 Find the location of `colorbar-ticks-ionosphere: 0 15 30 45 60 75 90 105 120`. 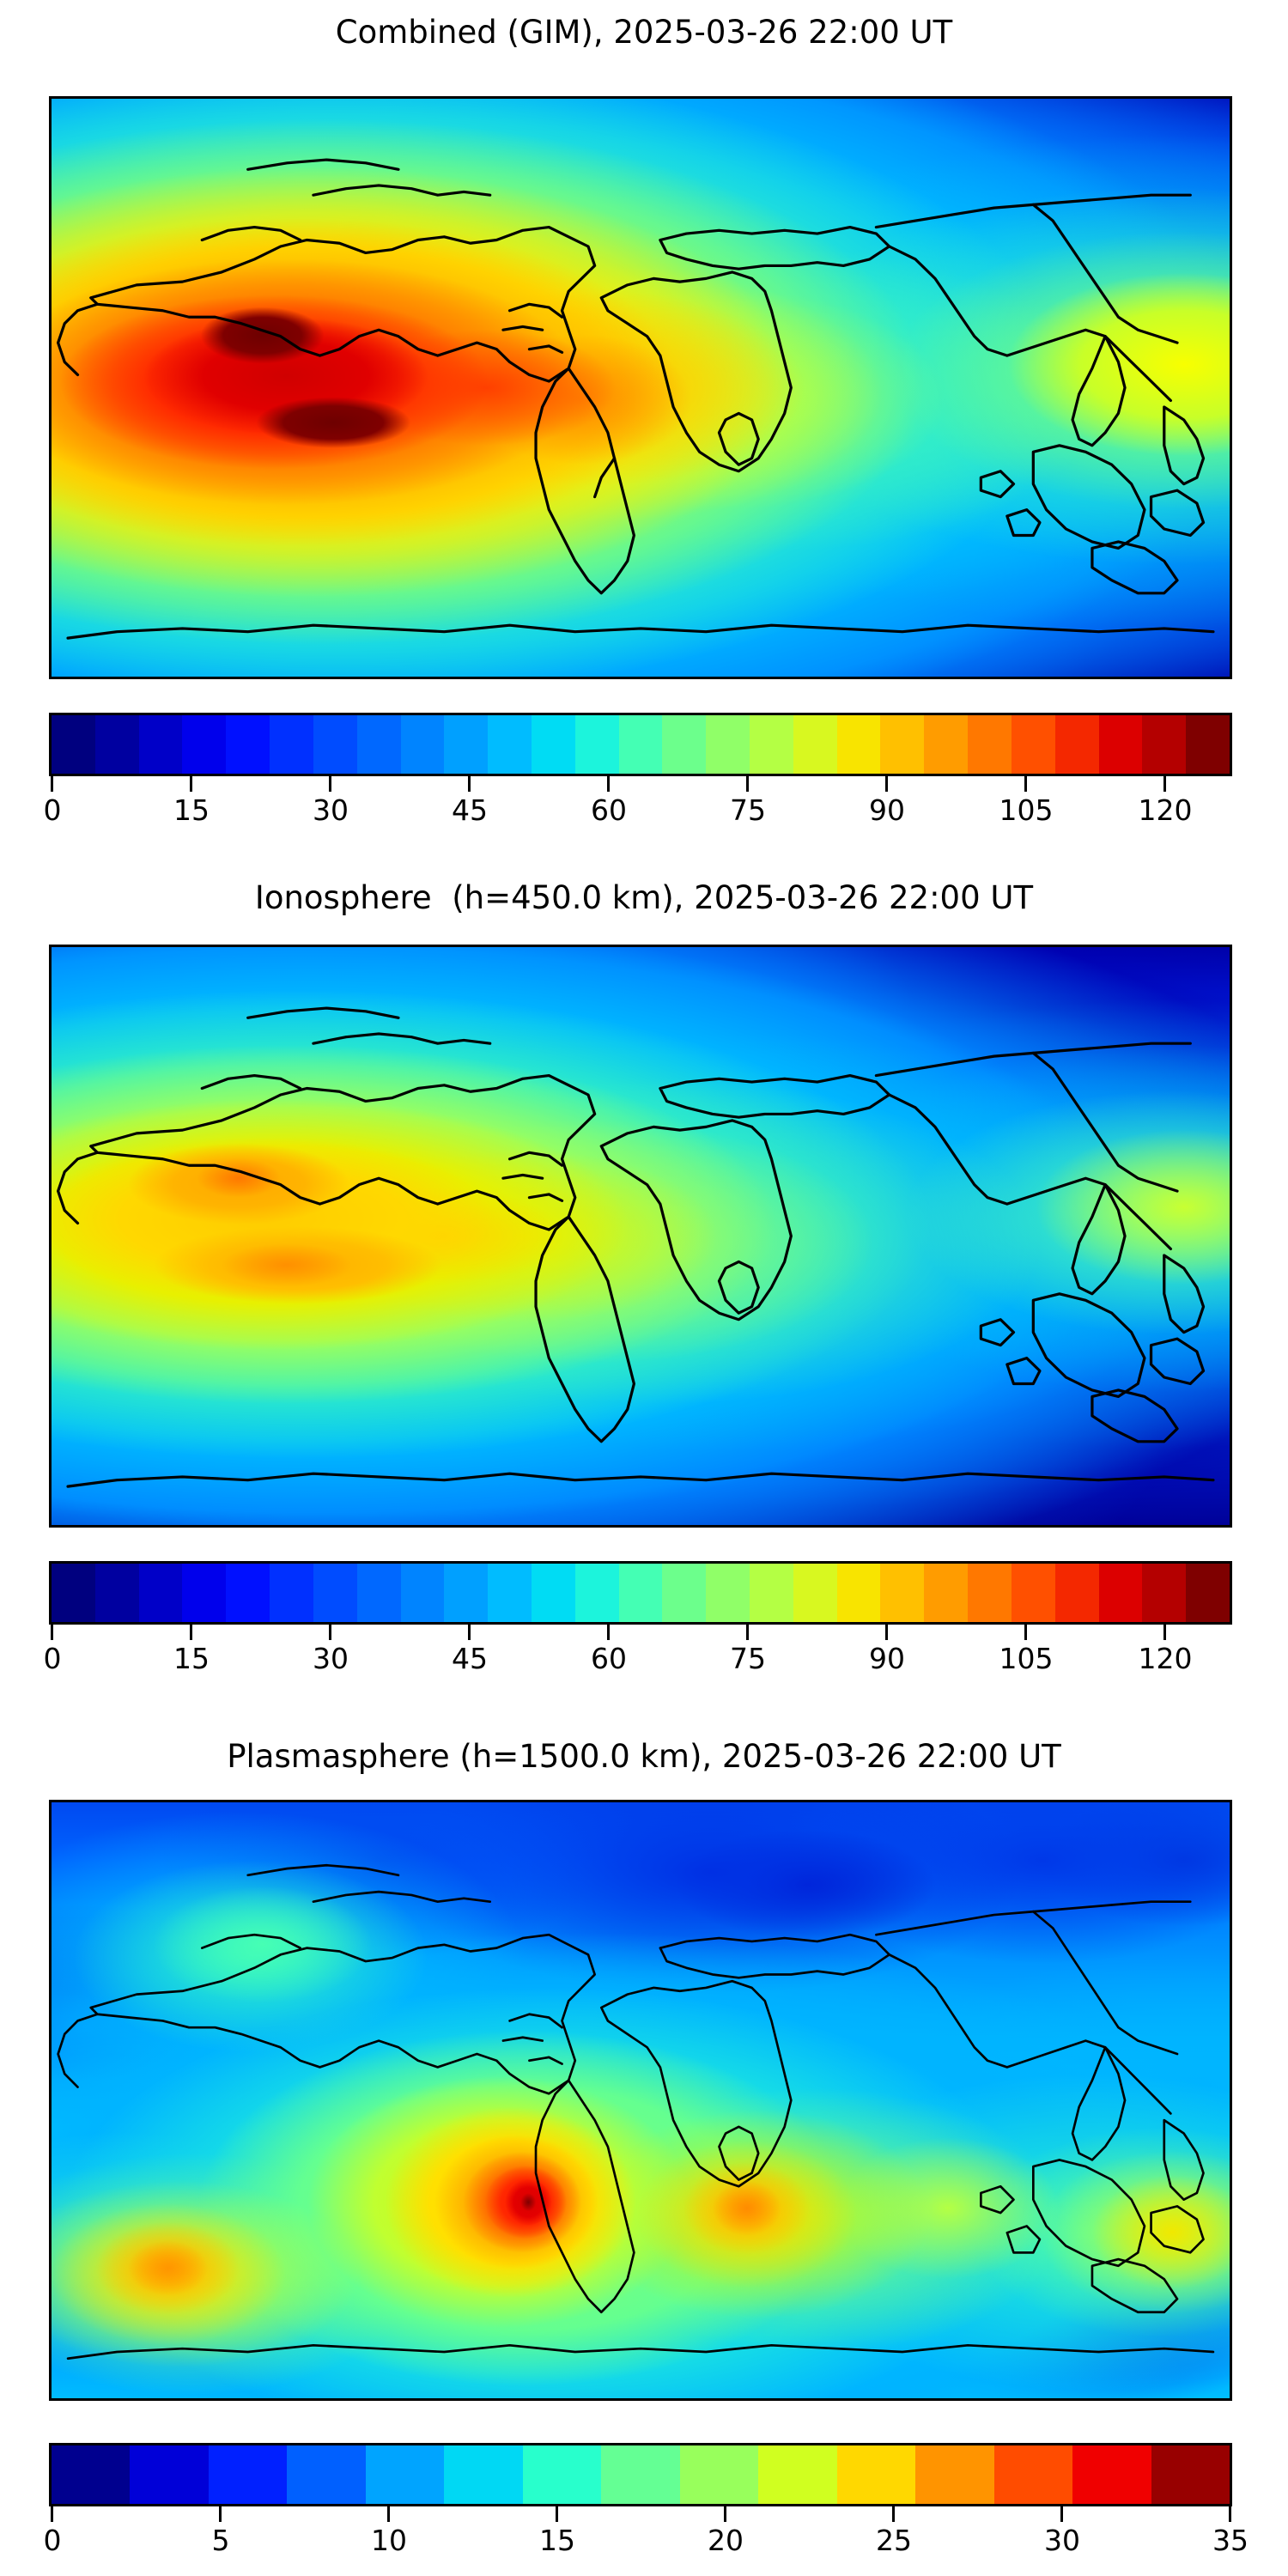

colorbar-ticks-ionosphere: 0 15 30 45 60 75 90 105 120 is located at coordinates (638, 1650).